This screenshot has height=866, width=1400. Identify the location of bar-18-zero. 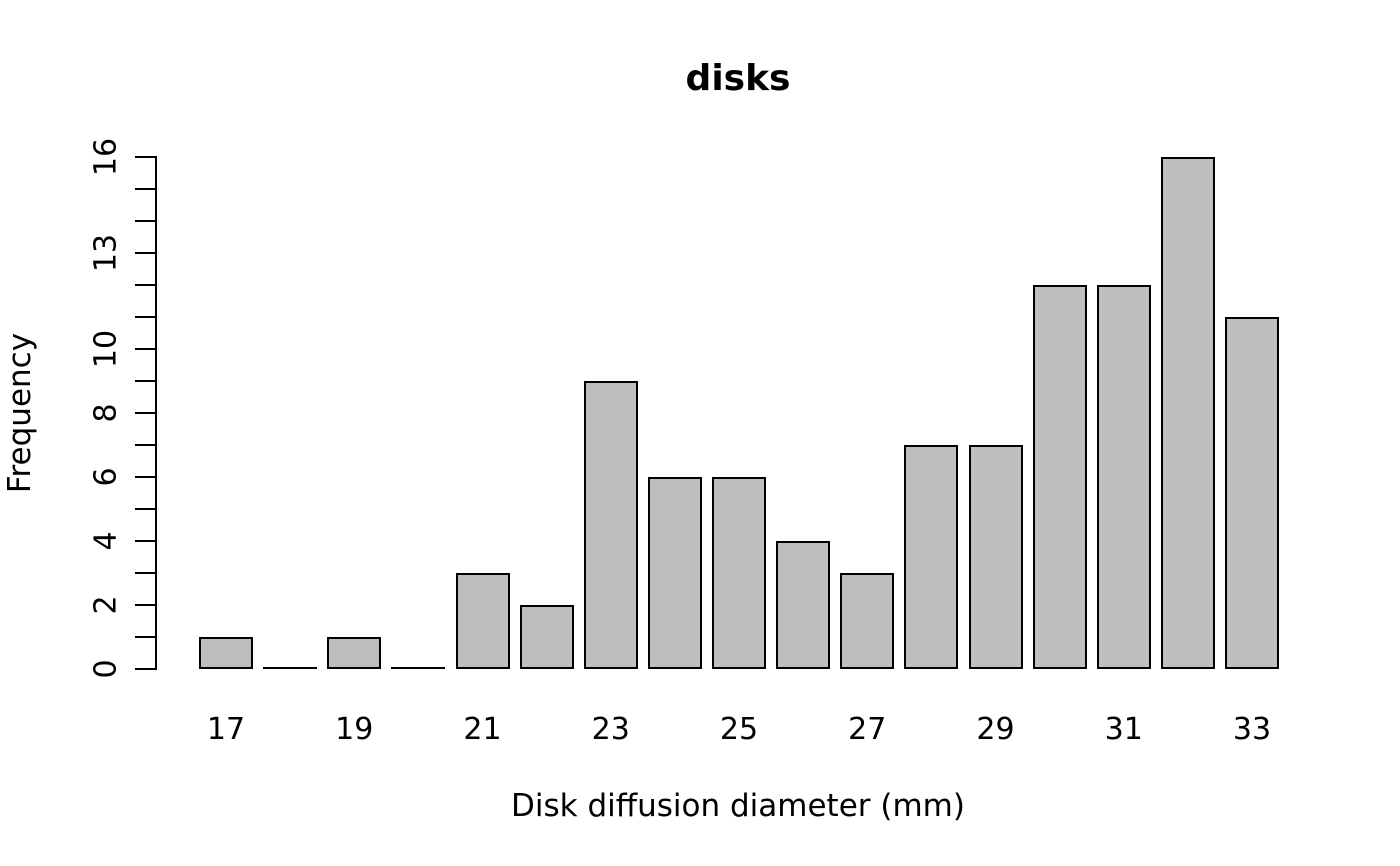
(290, 668).